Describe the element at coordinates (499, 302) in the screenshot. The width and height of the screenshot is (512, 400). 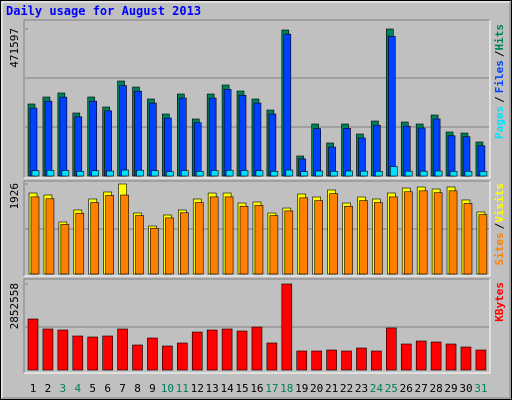
I see `legend: KBytes` at that location.